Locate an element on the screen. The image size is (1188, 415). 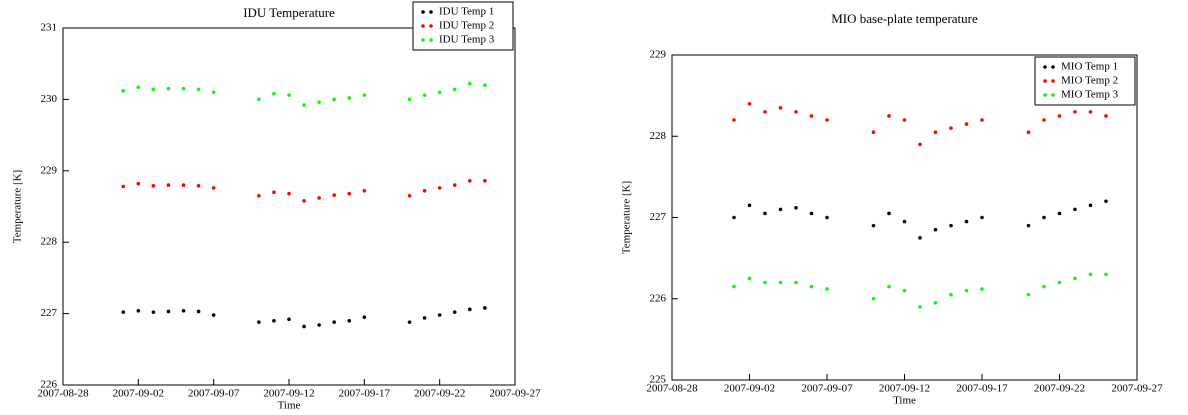
y-axis-label: Temperature [K] is located at coordinates (627, 217).